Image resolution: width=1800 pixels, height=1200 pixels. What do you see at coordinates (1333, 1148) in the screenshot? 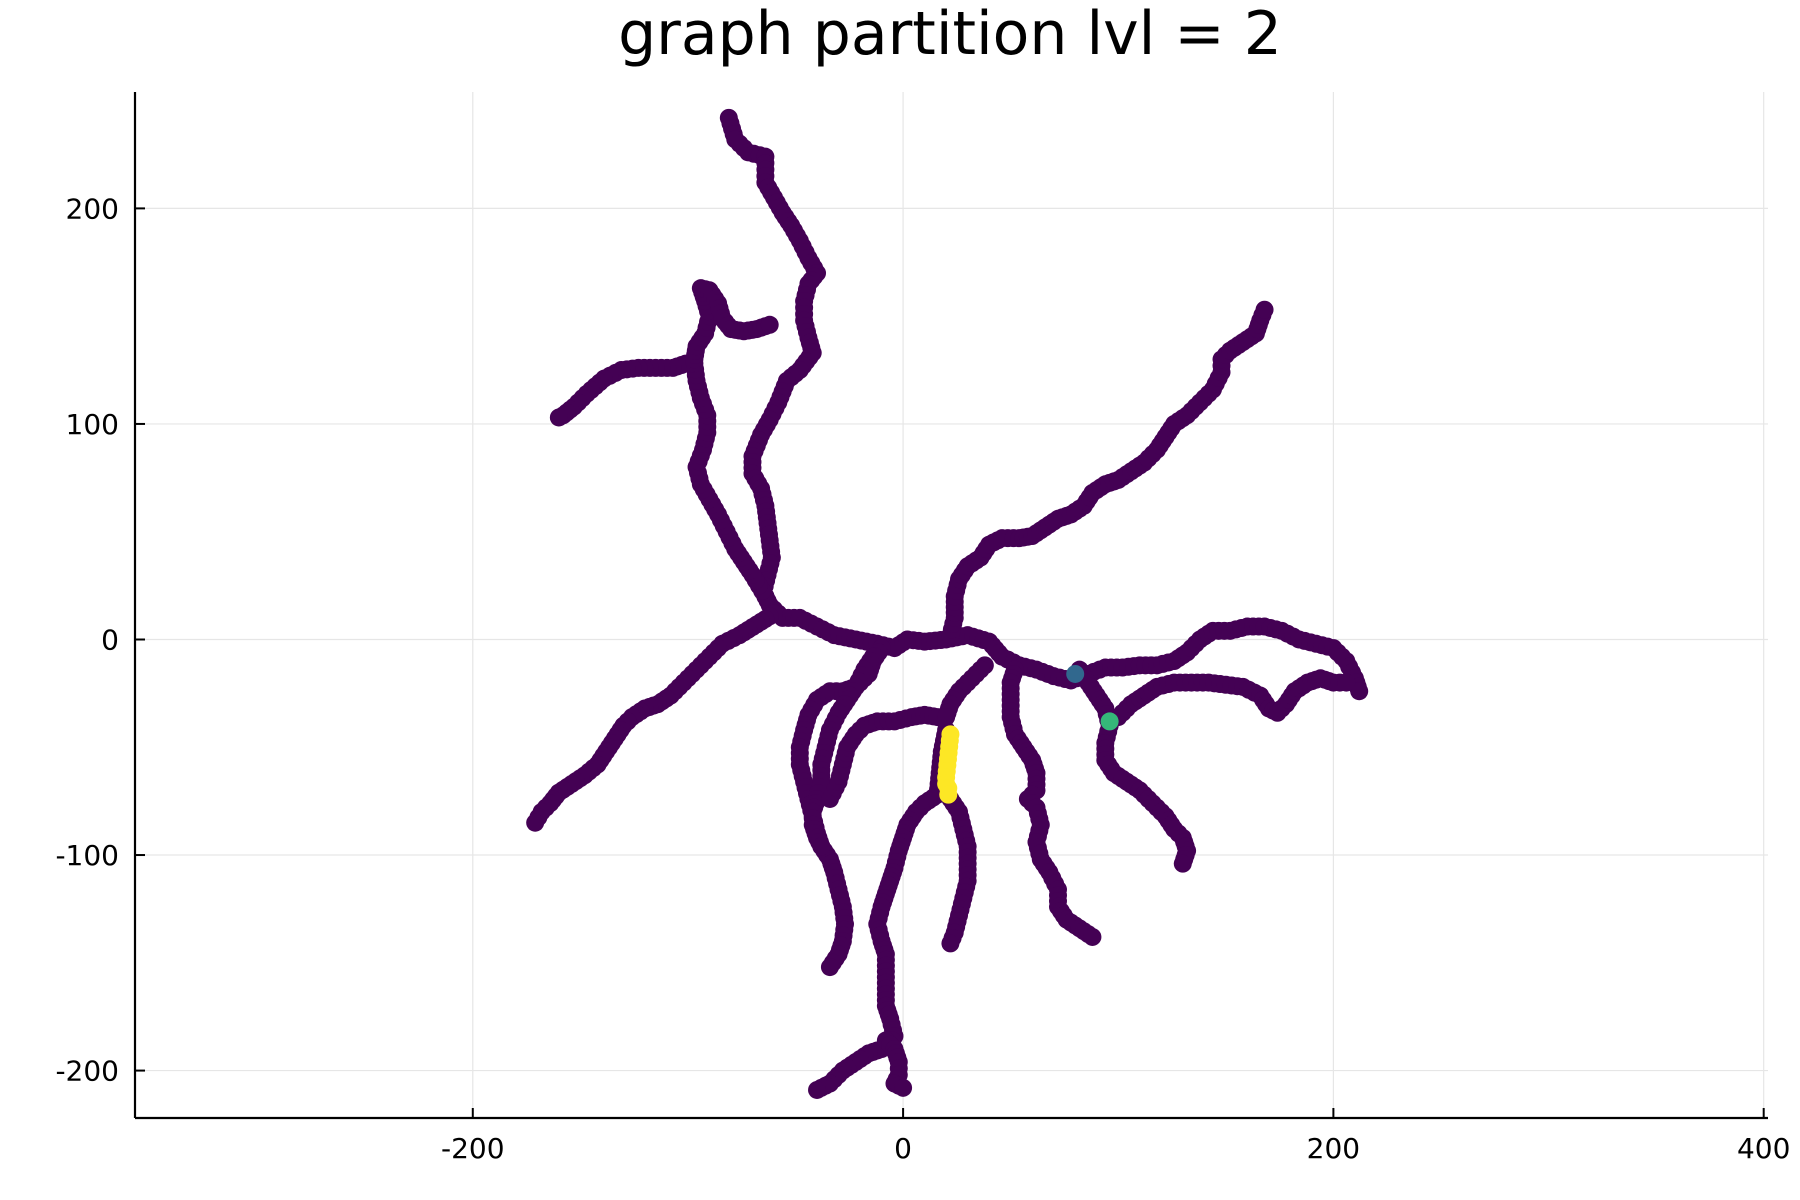
I see `x-tick-label: 200` at bounding box center [1333, 1148].